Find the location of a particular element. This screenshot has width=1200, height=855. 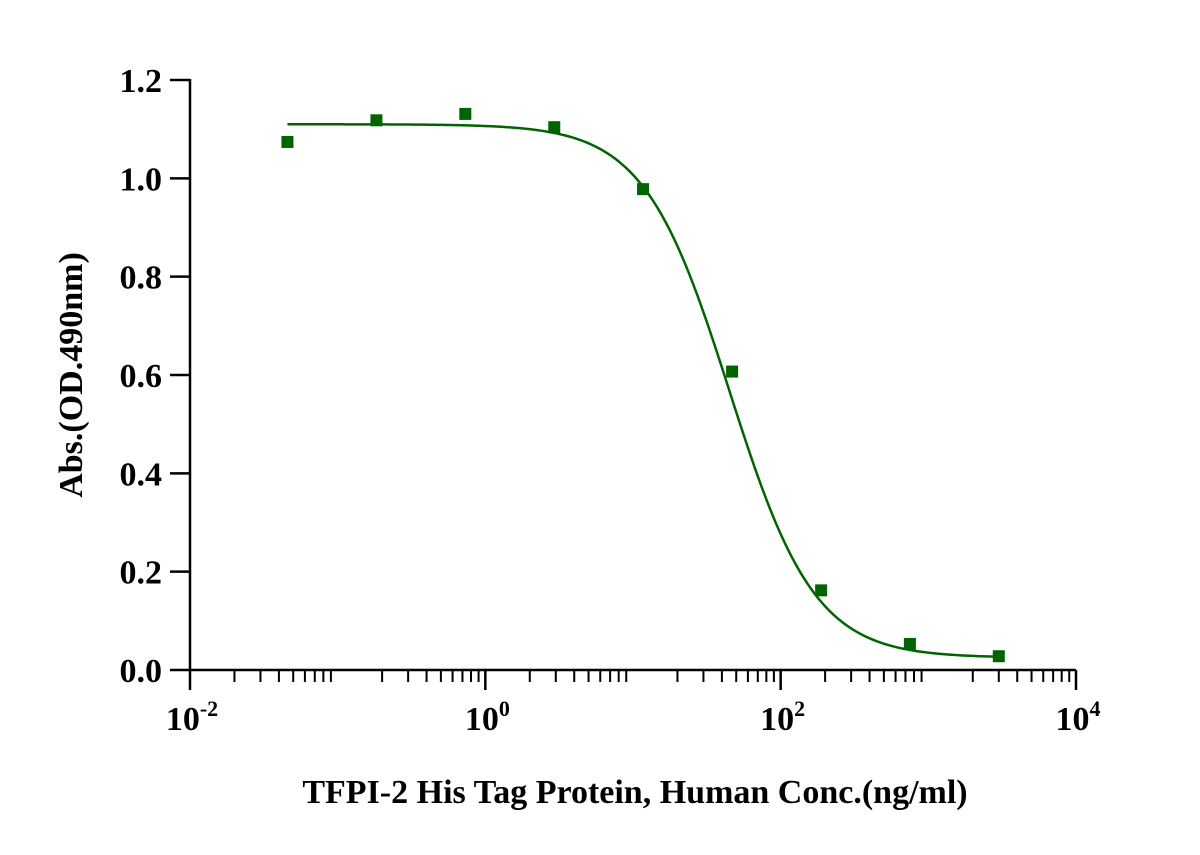

x-tick-label: 10⁻² is located at coordinates (192, 717).